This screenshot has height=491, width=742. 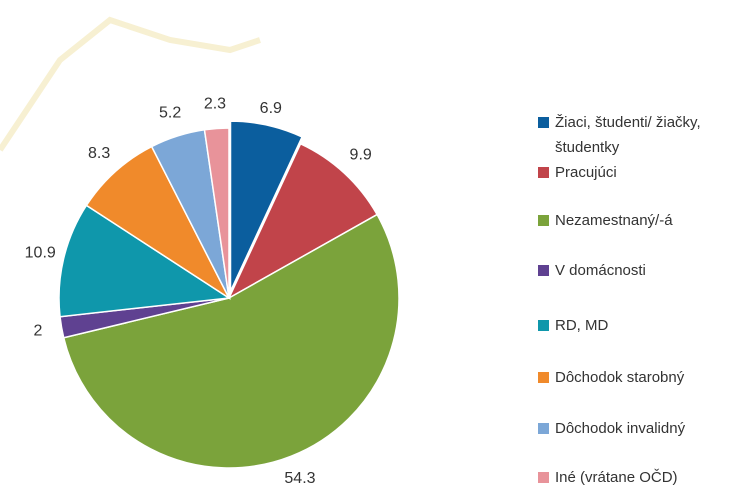 What do you see at coordinates (600, 270) in the screenshot?
I see `legend-label: V domácnosti` at bounding box center [600, 270].